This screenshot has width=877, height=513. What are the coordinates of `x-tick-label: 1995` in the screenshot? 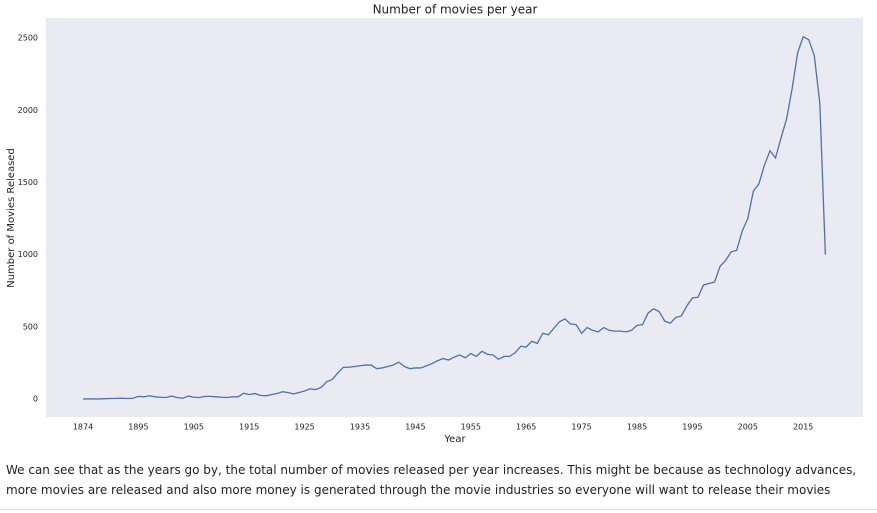 It's located at (692, 427).